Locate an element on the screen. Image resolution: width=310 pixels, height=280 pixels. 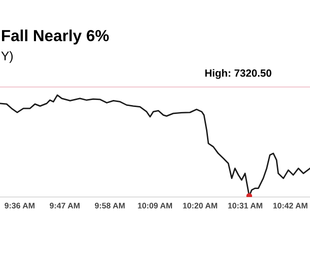
chart-subtitle: Y) is located at coordinates (7, 57).